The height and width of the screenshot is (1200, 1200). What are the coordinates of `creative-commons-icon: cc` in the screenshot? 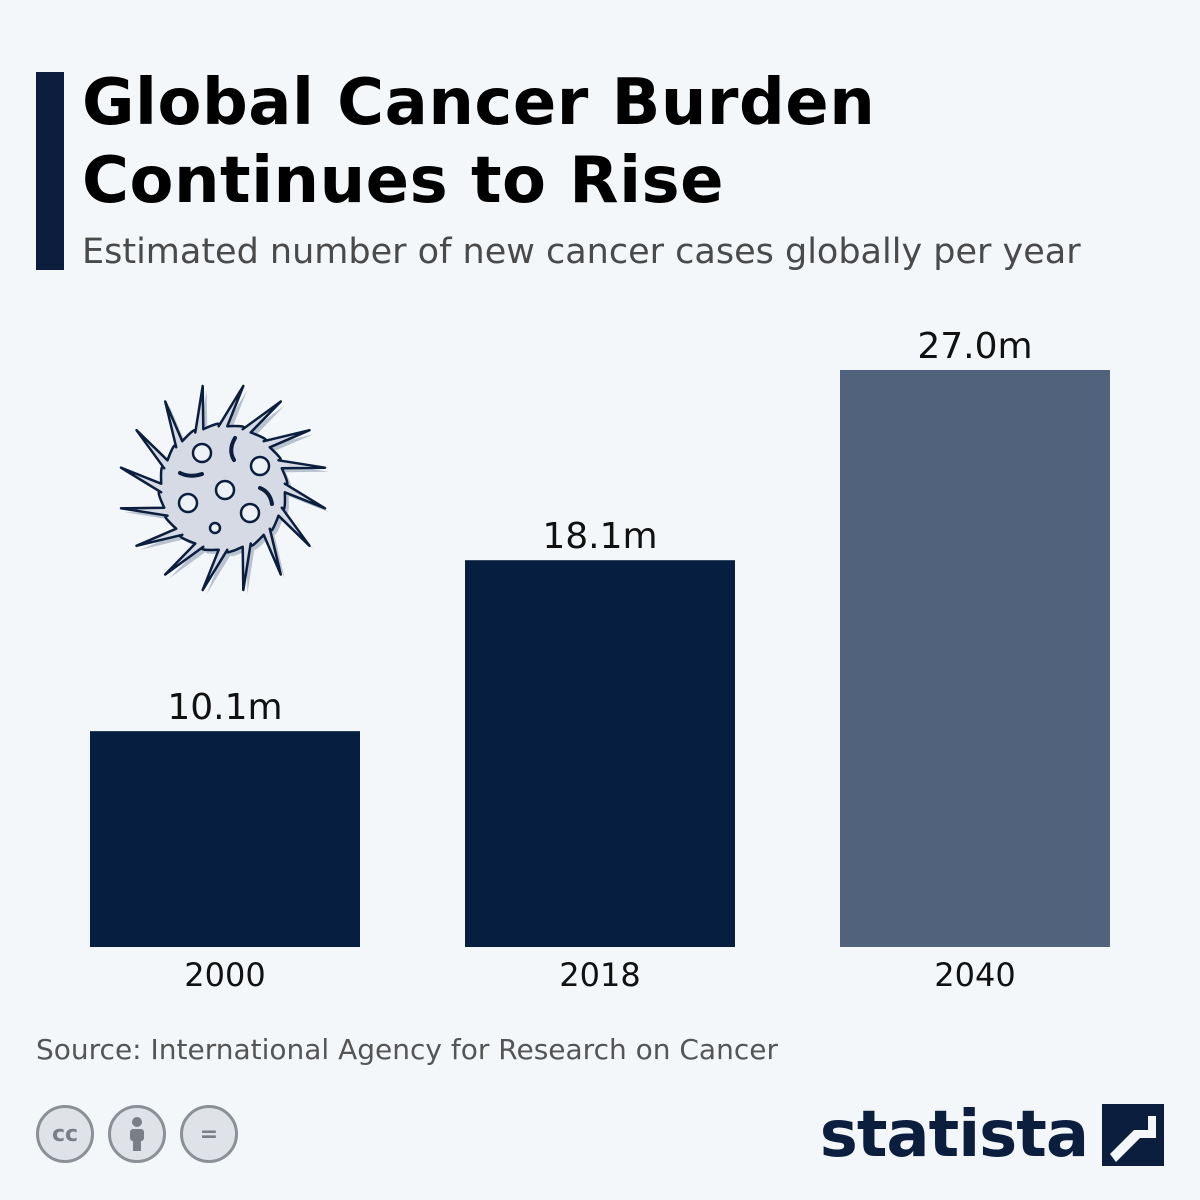 It's located at (65, 1134).